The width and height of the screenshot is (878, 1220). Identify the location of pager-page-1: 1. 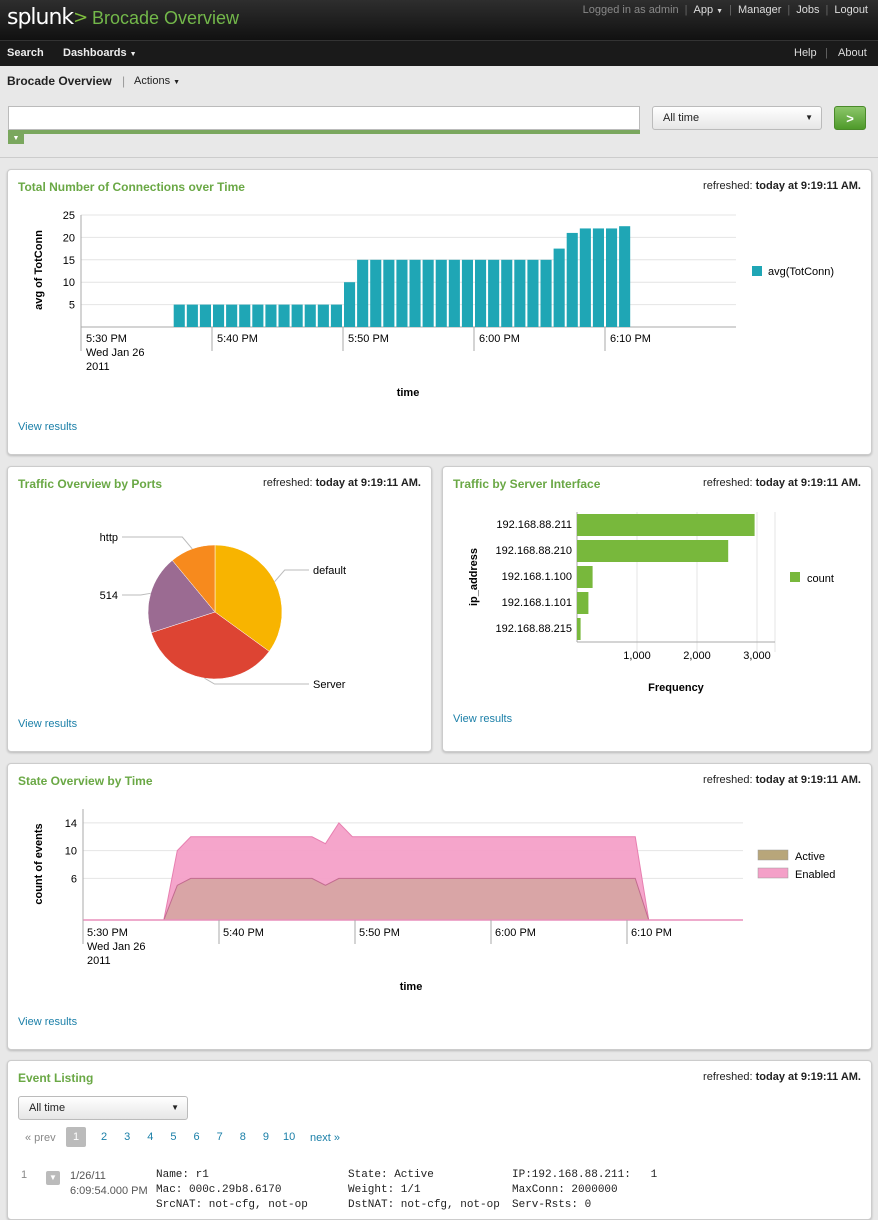
(76, 1137).